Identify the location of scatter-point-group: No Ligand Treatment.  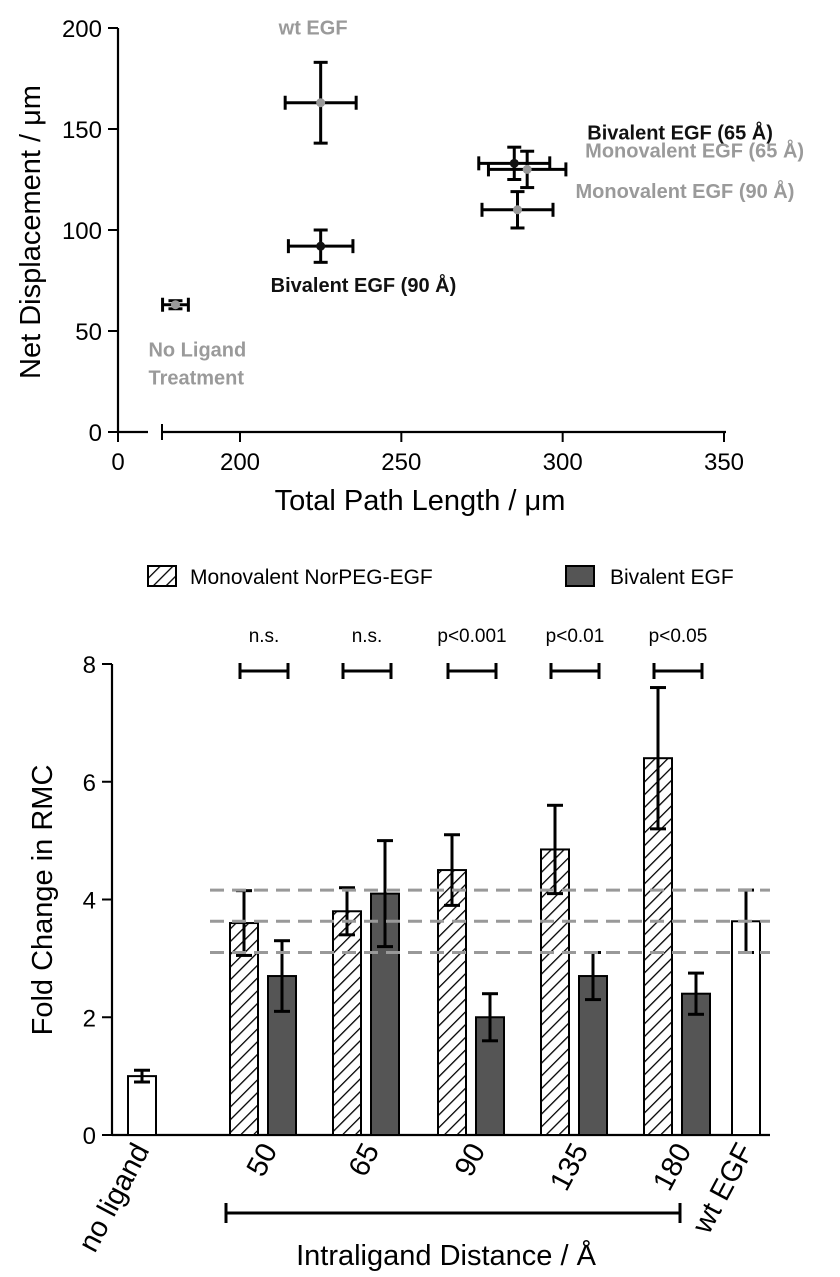
(197, 343).